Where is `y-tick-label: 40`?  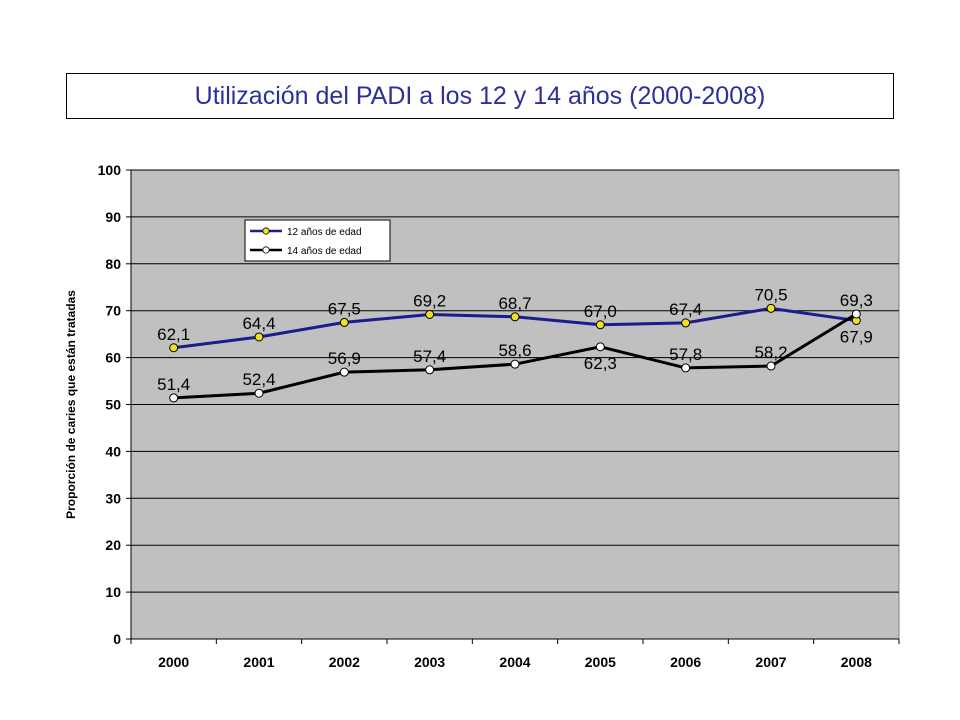 y-tick-label: 40 is located at coordinates (113, 451).